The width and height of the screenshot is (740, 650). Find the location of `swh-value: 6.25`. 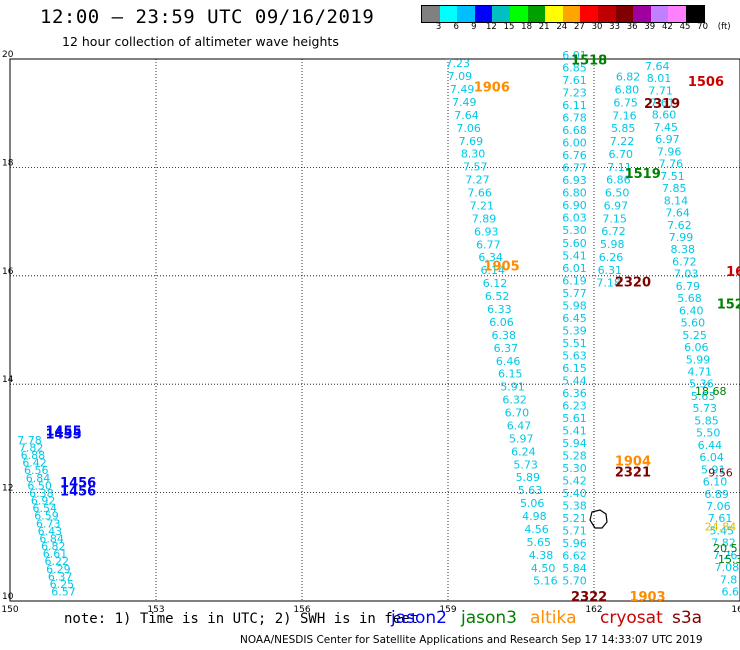

swh-value: 6.25 is located at coordinates (62, 584).